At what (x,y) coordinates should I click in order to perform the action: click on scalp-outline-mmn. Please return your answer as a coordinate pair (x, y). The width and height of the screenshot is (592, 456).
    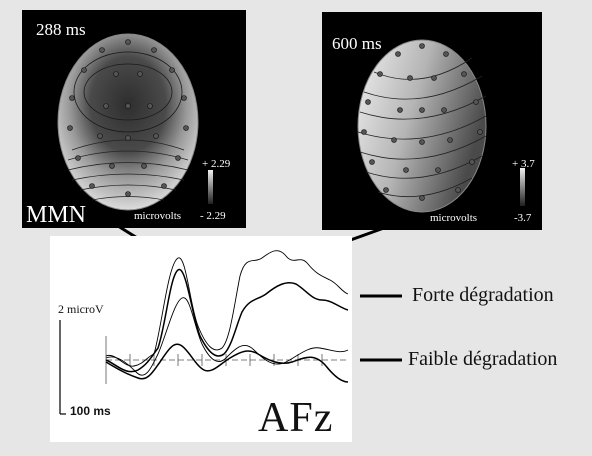
    Looking at the image, I should click on (128, 122).